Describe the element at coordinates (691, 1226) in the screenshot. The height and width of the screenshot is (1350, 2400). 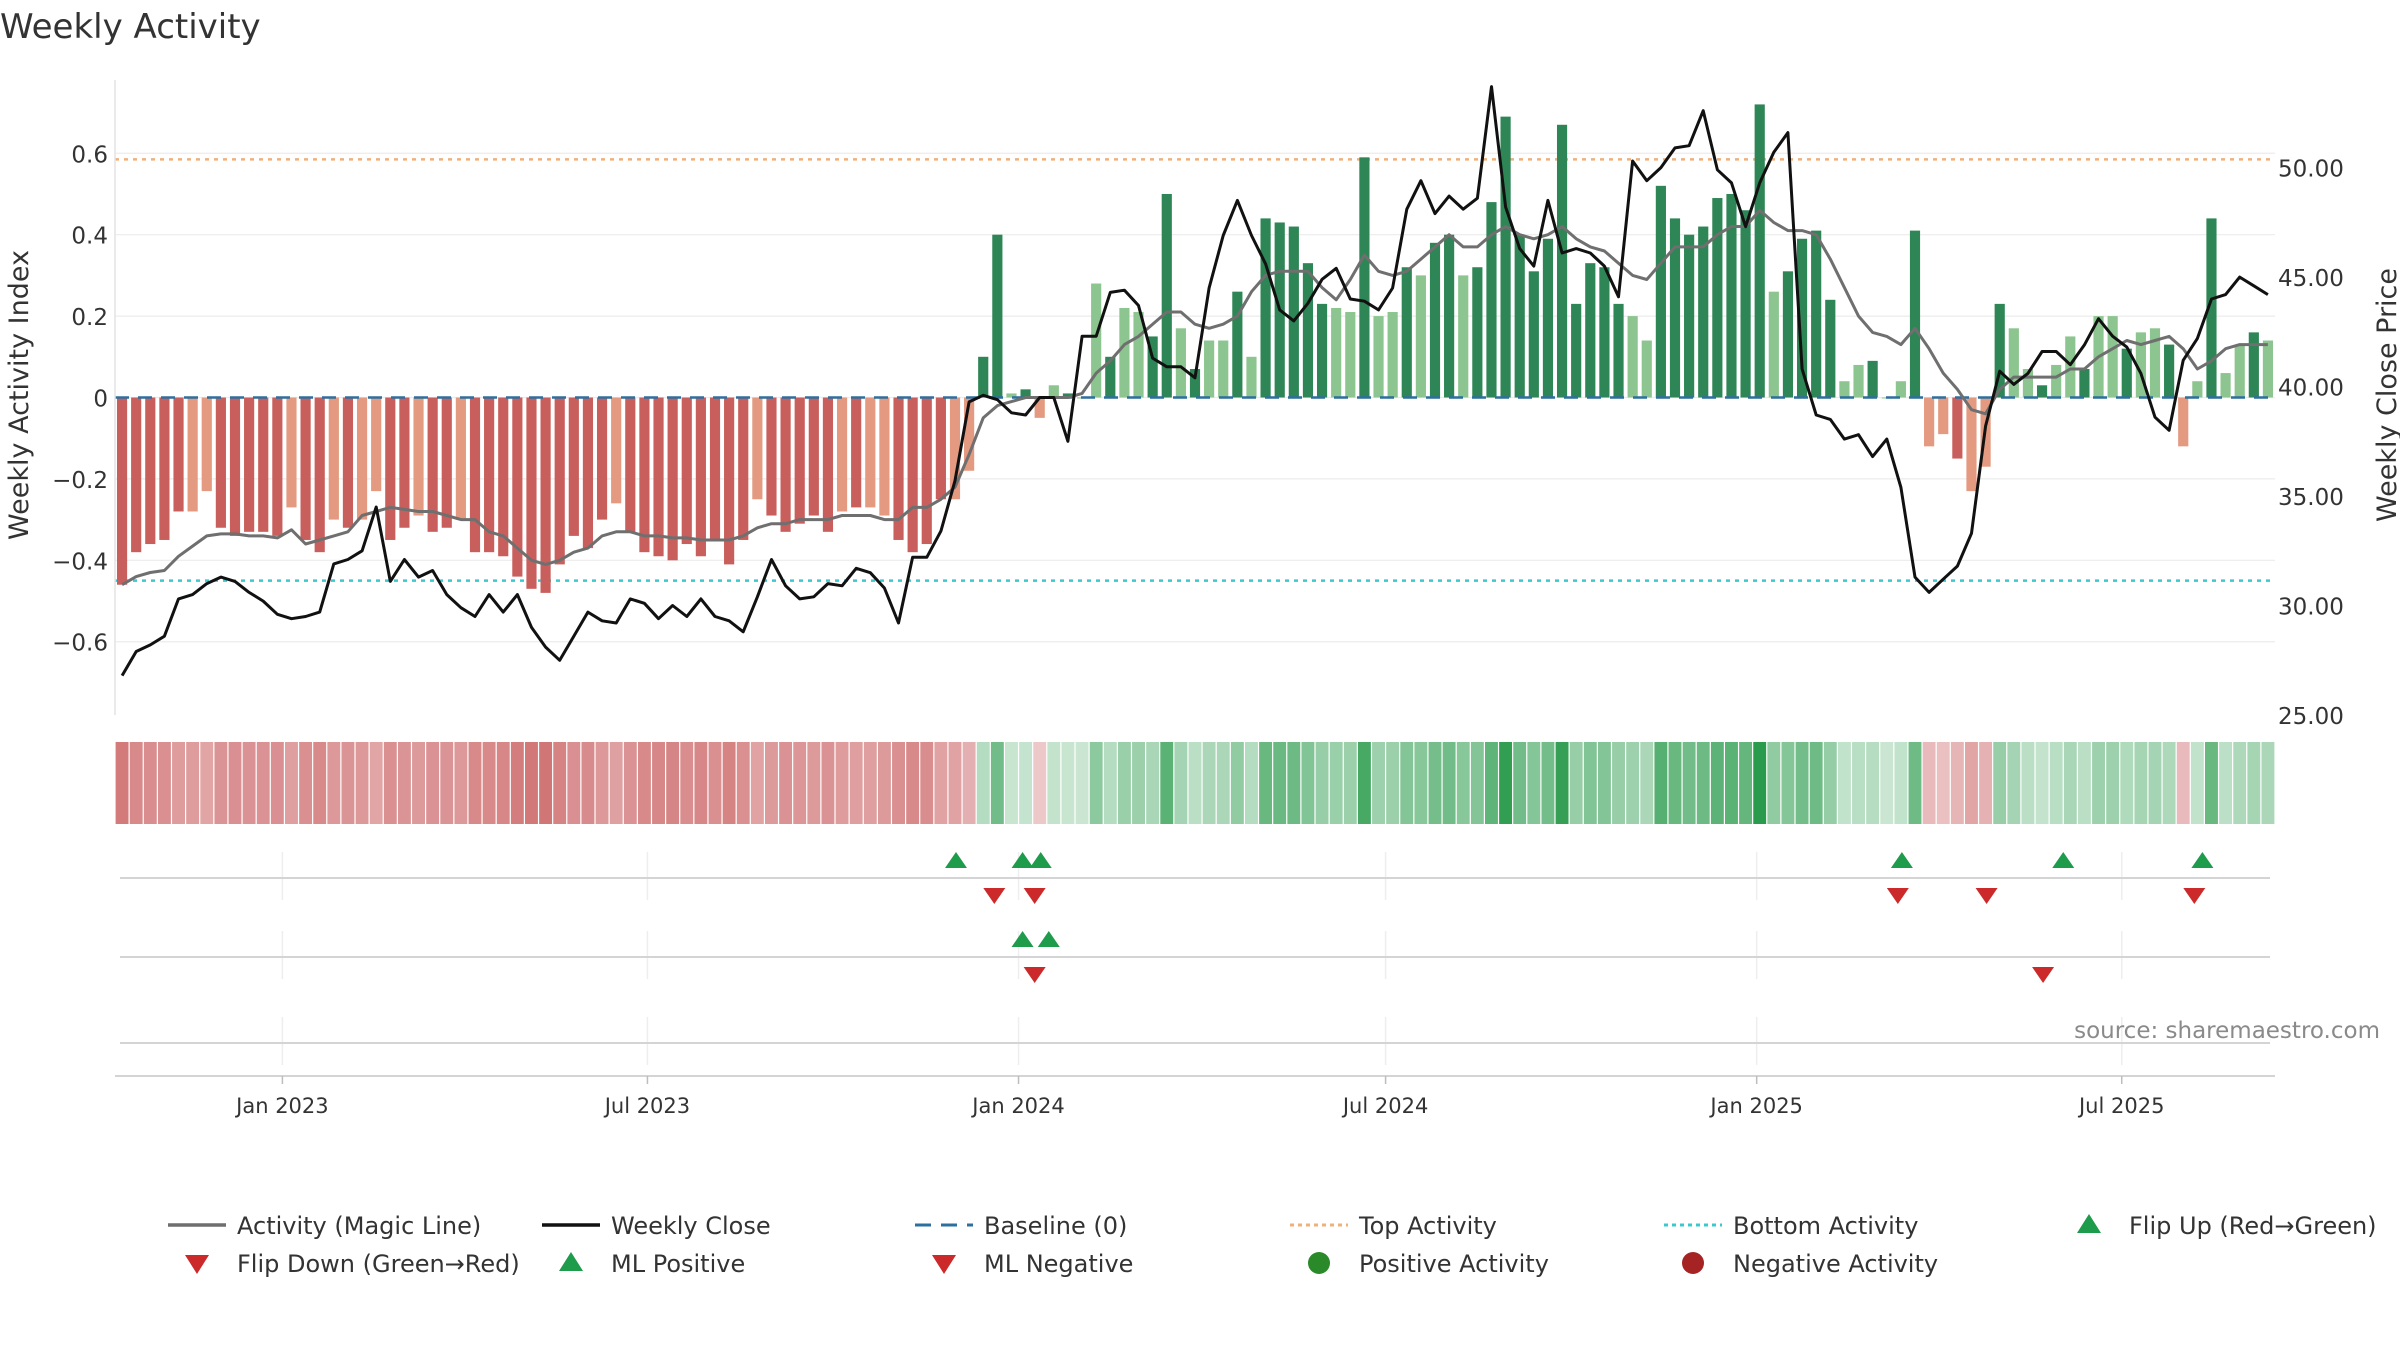
I see `legend-label: Weekly Close` at that location.